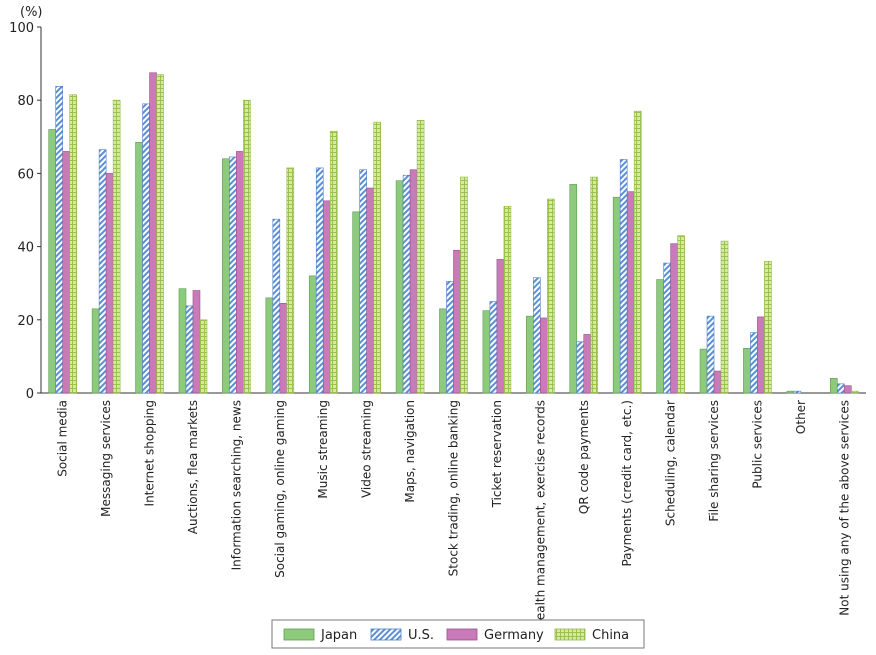  What do you see at coordinates (844, 508) in the screenshot?
I see `x-tick-label: Not using any of the above services` at bounding box center [844, 508].